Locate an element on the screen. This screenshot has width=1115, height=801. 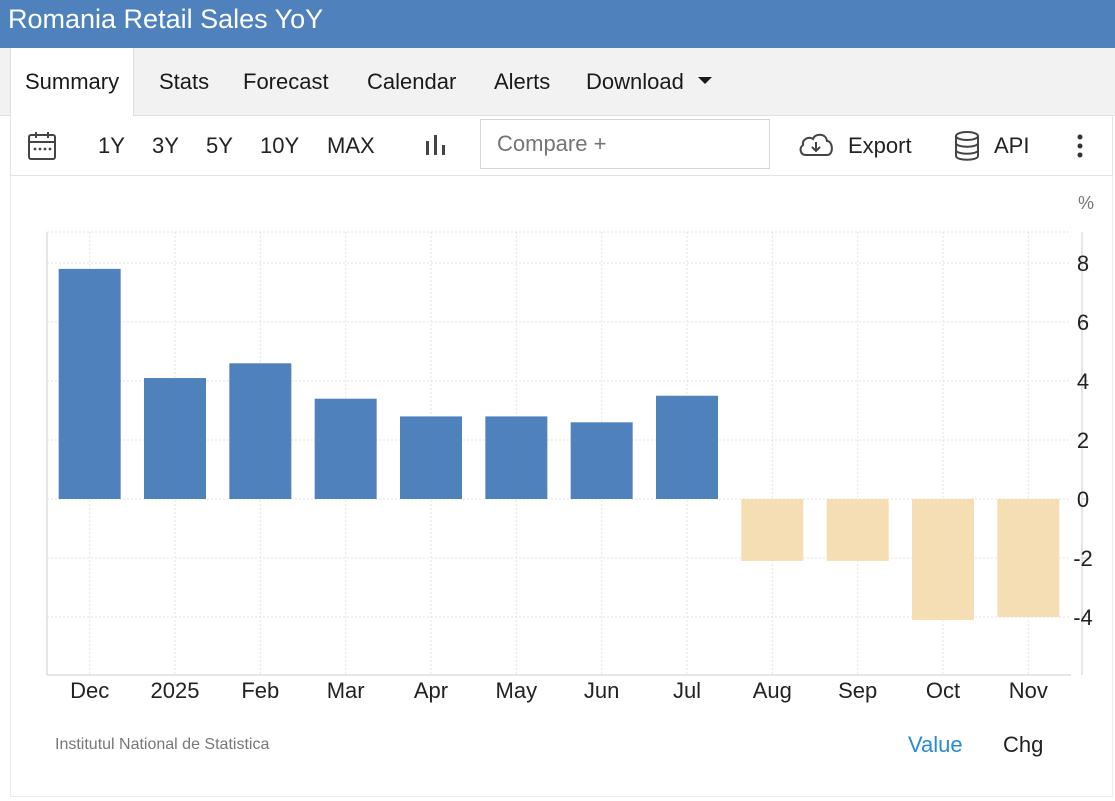
tab-calendar: Calendar is located at coordinates (412, 81).